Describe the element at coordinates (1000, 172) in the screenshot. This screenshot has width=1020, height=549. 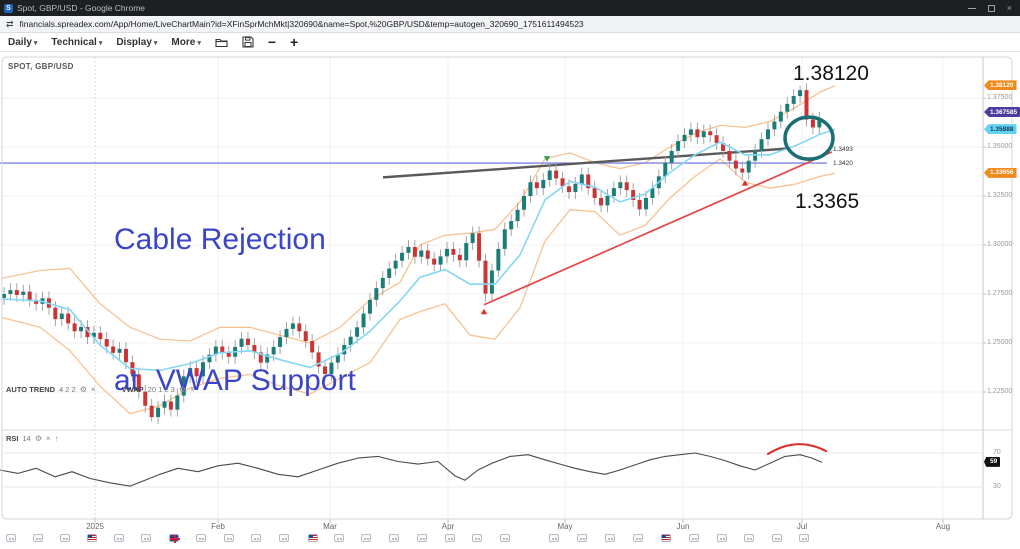
I see `price-badge: 1.33656` at that location.